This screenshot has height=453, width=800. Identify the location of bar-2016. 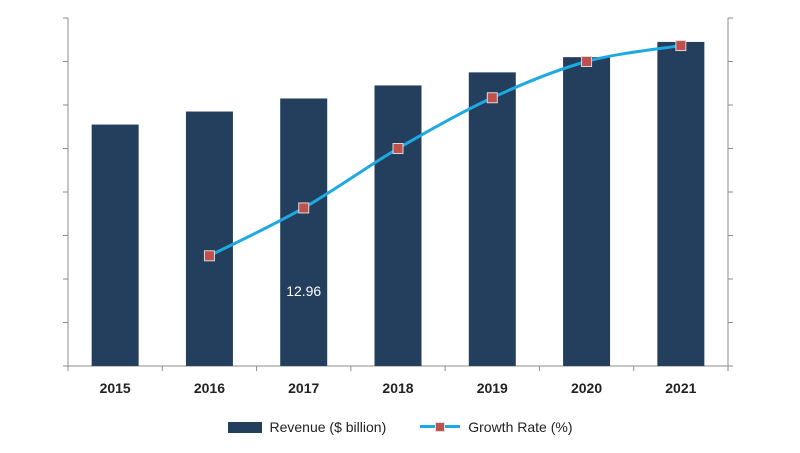
(209, 239).